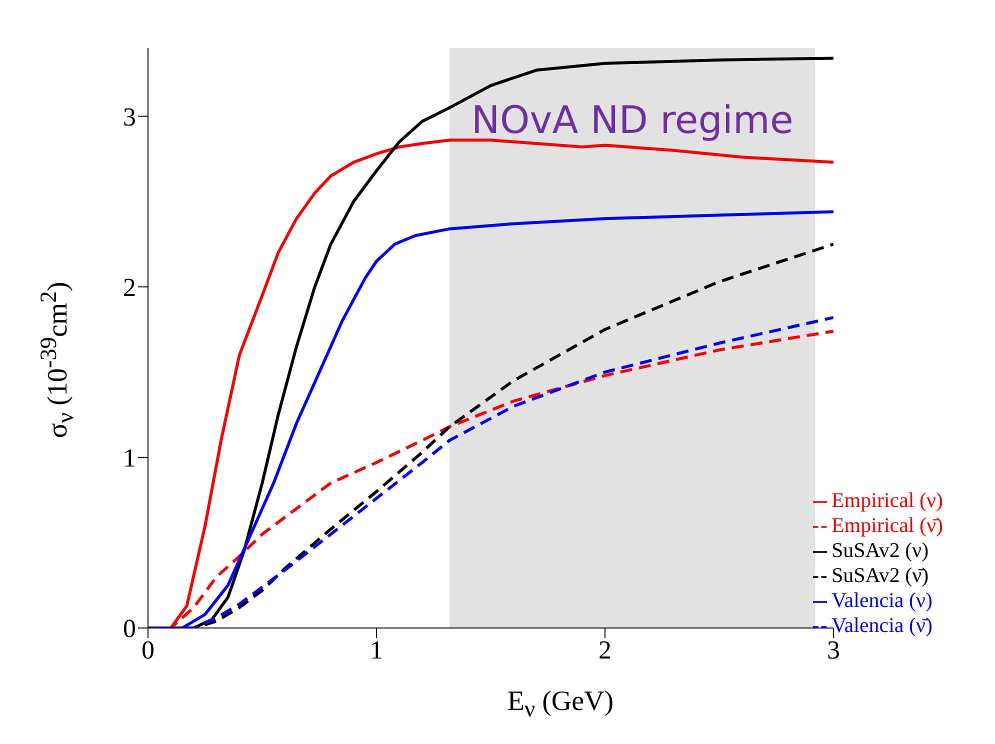  I want to click on x-axis-title: E$_{ν}$ (GeV), so click(560, 705).